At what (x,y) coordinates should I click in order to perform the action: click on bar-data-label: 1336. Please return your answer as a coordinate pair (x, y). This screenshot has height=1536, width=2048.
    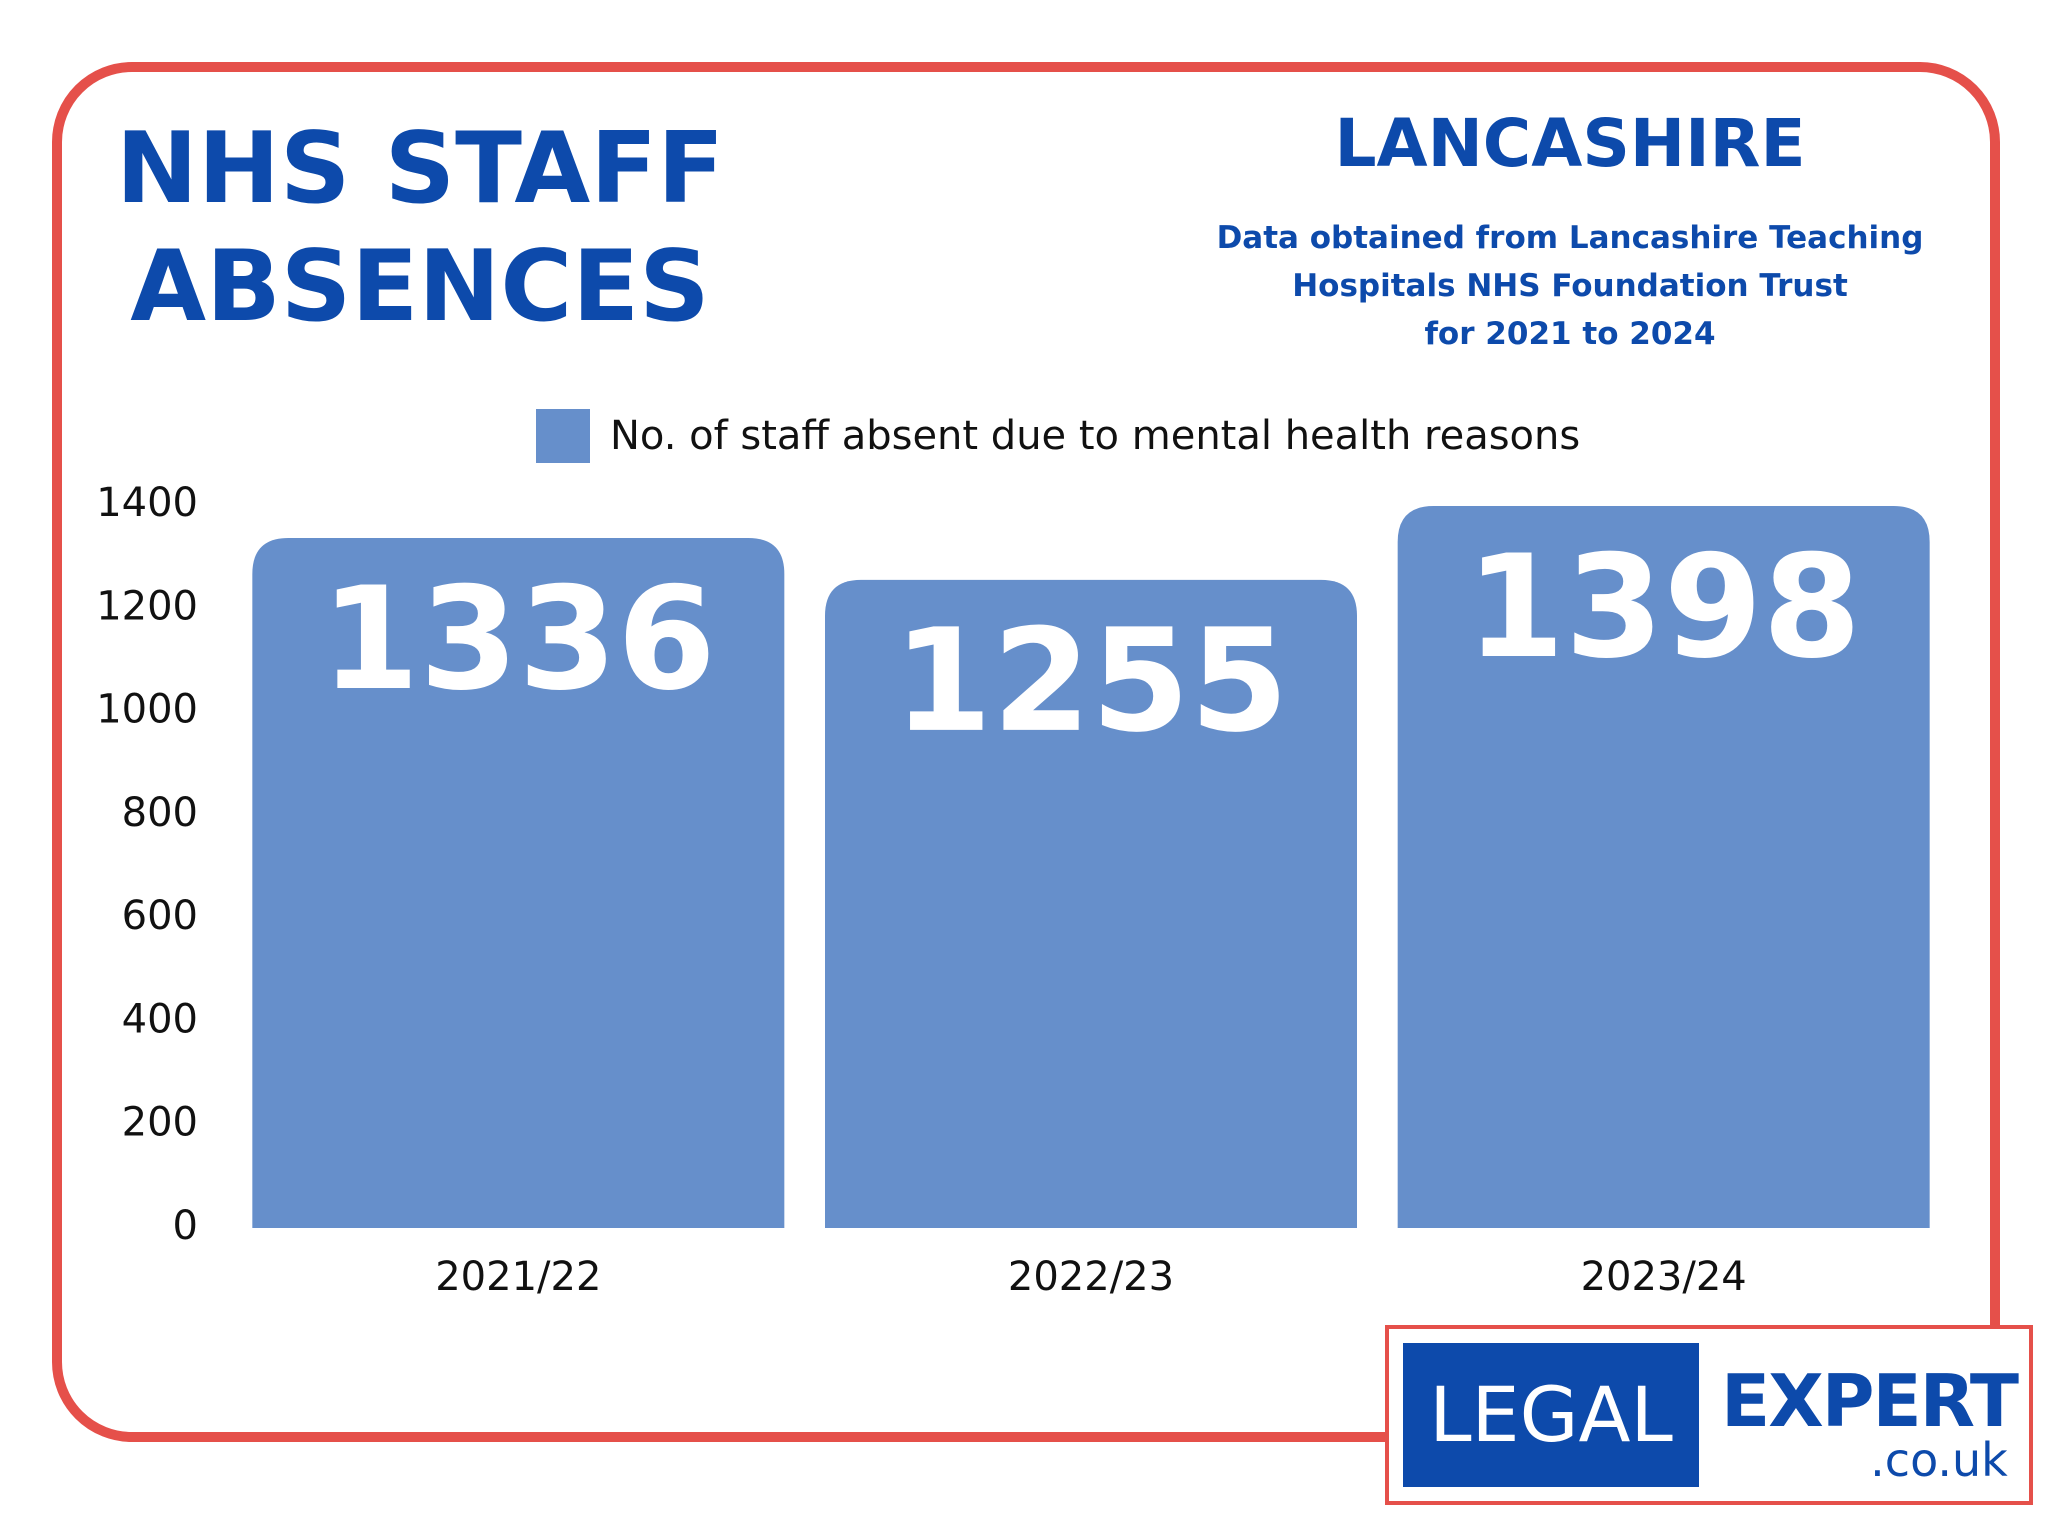
    Looking at the image, I should click on (518, 639).